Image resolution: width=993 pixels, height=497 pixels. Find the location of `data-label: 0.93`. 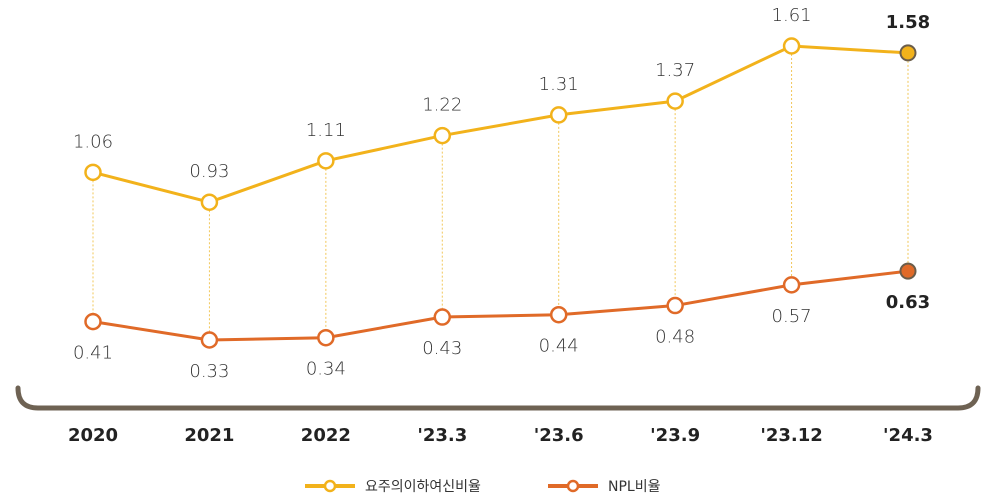

data-label: 0.93 is located at coordinates (209, 171).